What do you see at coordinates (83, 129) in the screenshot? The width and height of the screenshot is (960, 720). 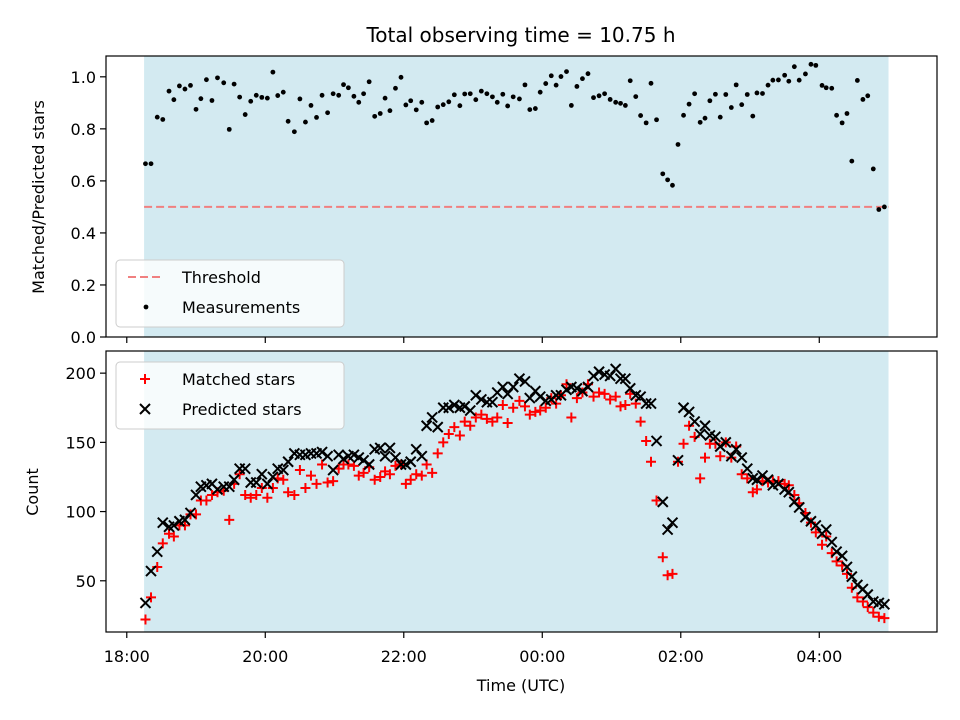 I see `y-tick-label: 0.8` at bounding box center [83, 129].